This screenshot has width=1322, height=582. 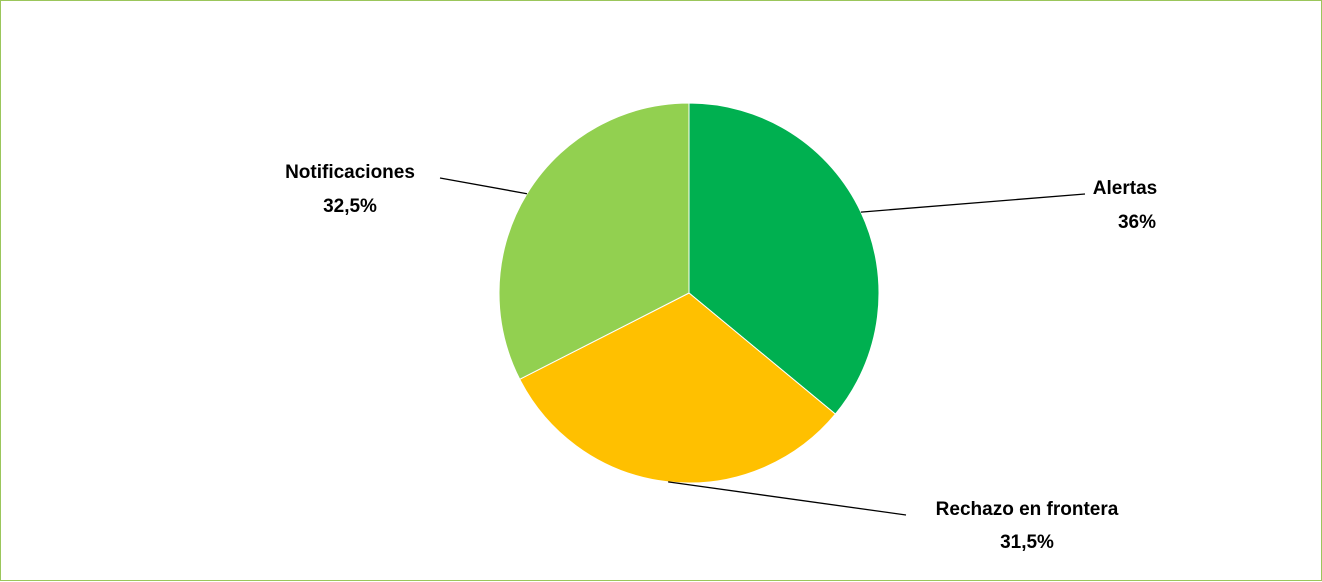 What do you see at coordinates (1125, 188) in the screenshot?
I see `slice-label-alertas: Alertas` at bounding box center [1125, 188].